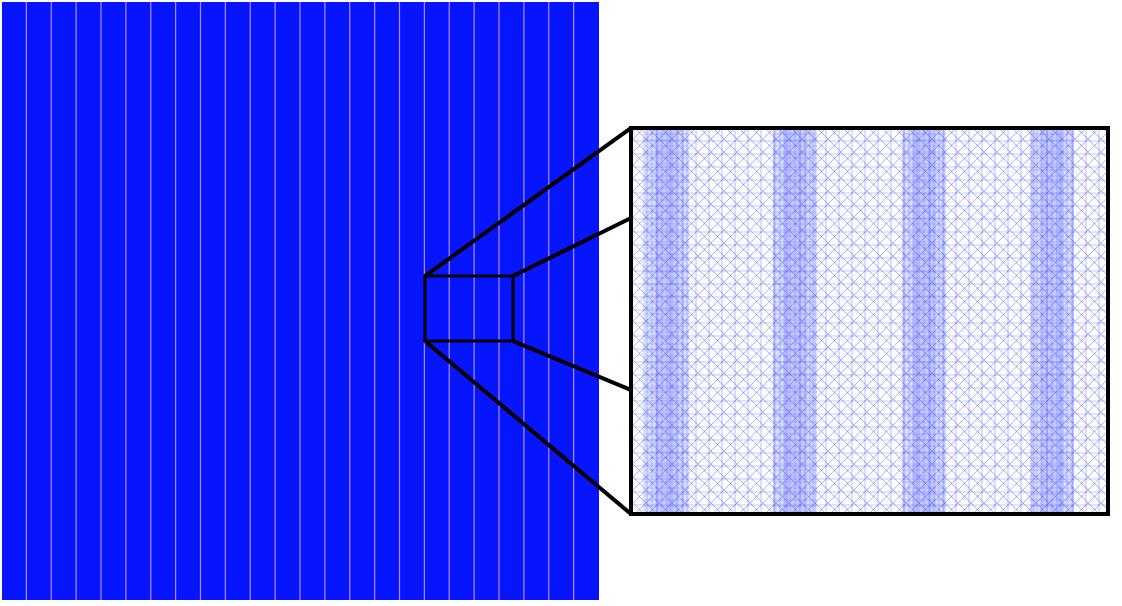  What do you see at coordinates (528, 321) in the screenshot?
I see `zoom-connectors` at bounding box center [528, 321].